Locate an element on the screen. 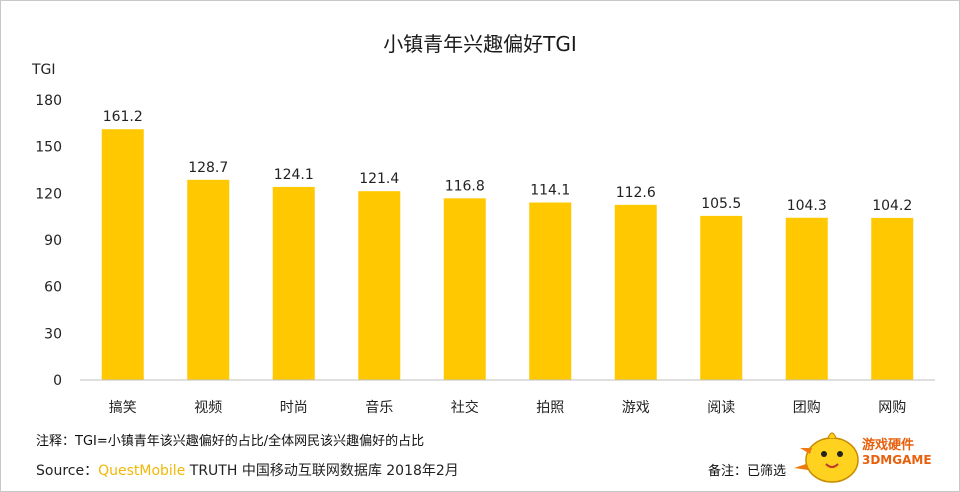 This screenshot has width=960, height=492. source-brand: QuestMobile is located at coordinates (142, 471).